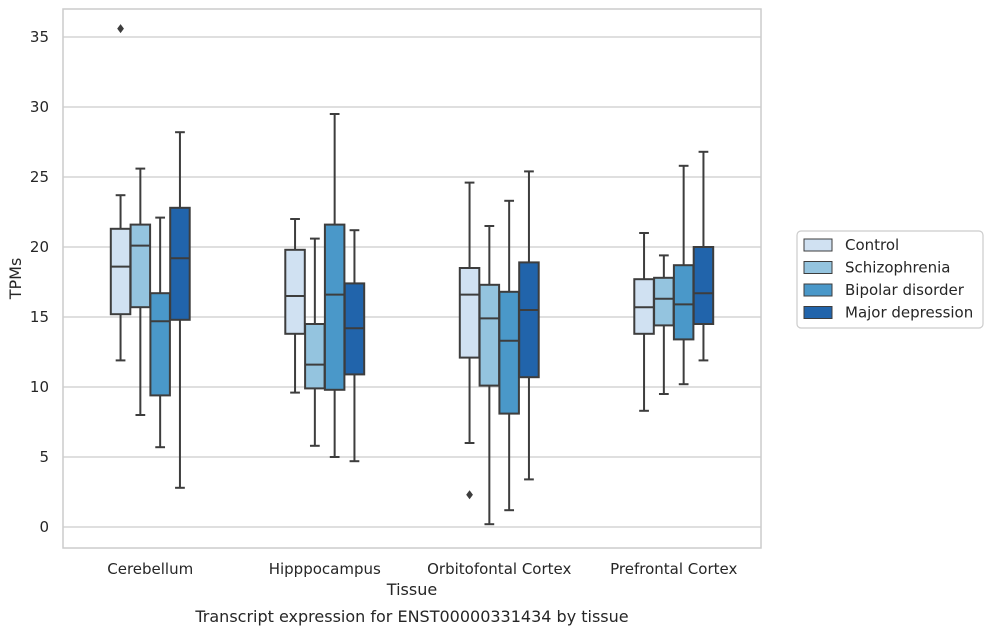  What do you see at coordinates (905, 290) in the screenshot?
I see `legend-label: Bipolar disorder` at bounding box center [905, 290].